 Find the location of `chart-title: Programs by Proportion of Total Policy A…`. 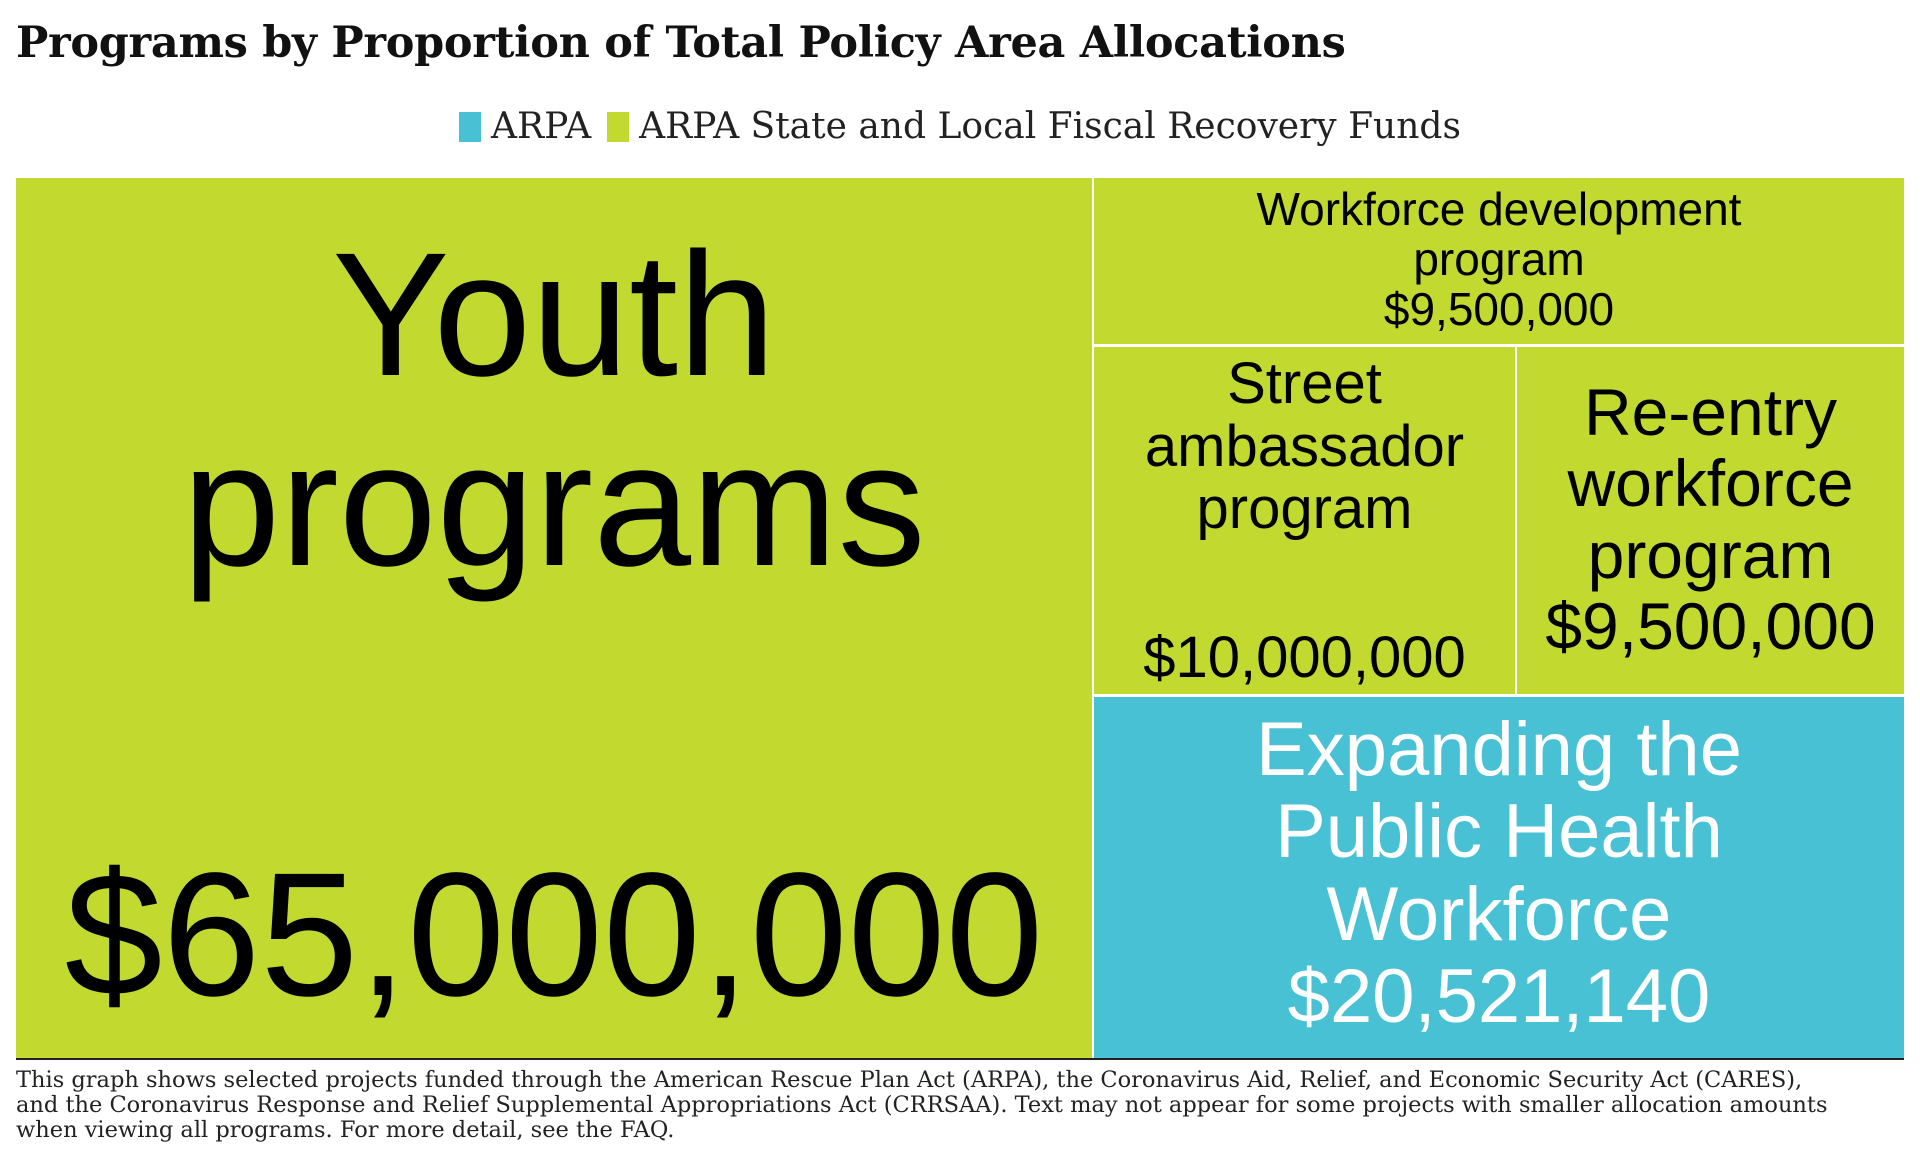

chart-title: Programs by Proportion of Total Policy A… is located at coordinates (681, 43).